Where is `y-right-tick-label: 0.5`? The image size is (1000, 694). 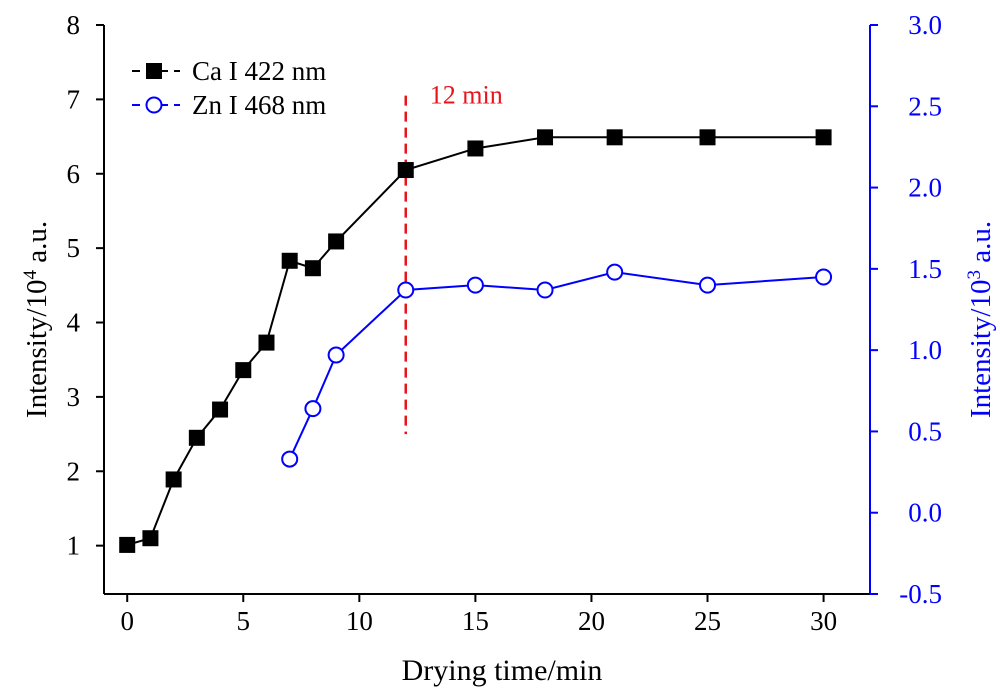
y-right-tick-label: 0.5 is located at coordinates (925, 431).